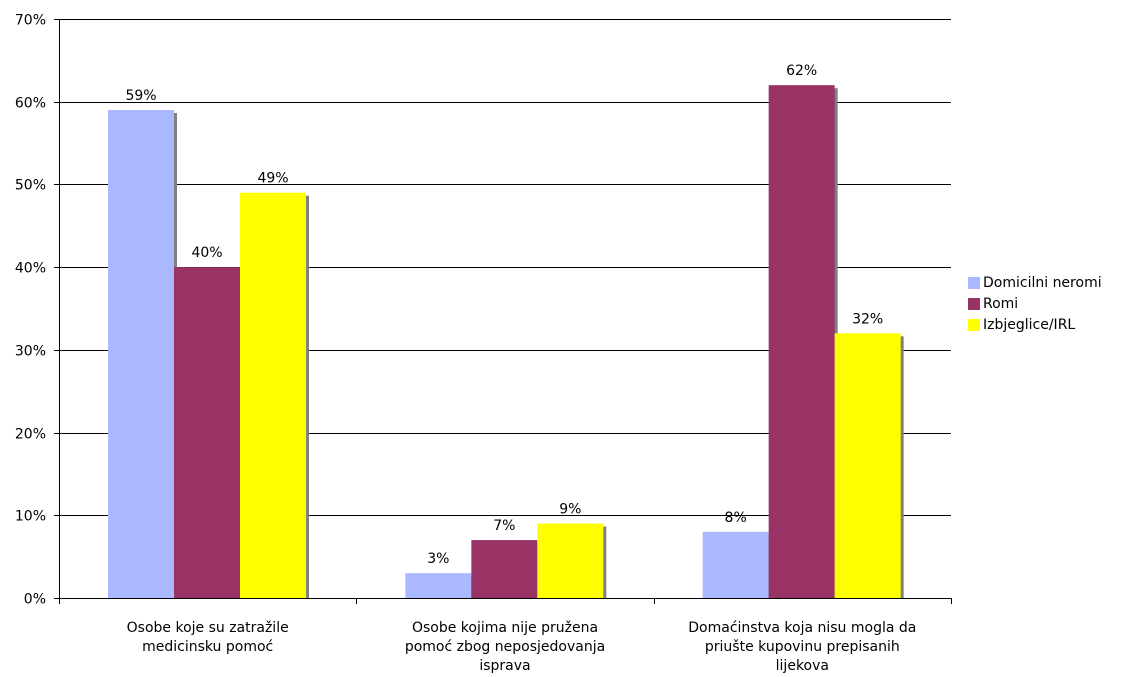 The image size is (1136, 677). I want to click on y-tick-label: 40%, so click(30, 269).